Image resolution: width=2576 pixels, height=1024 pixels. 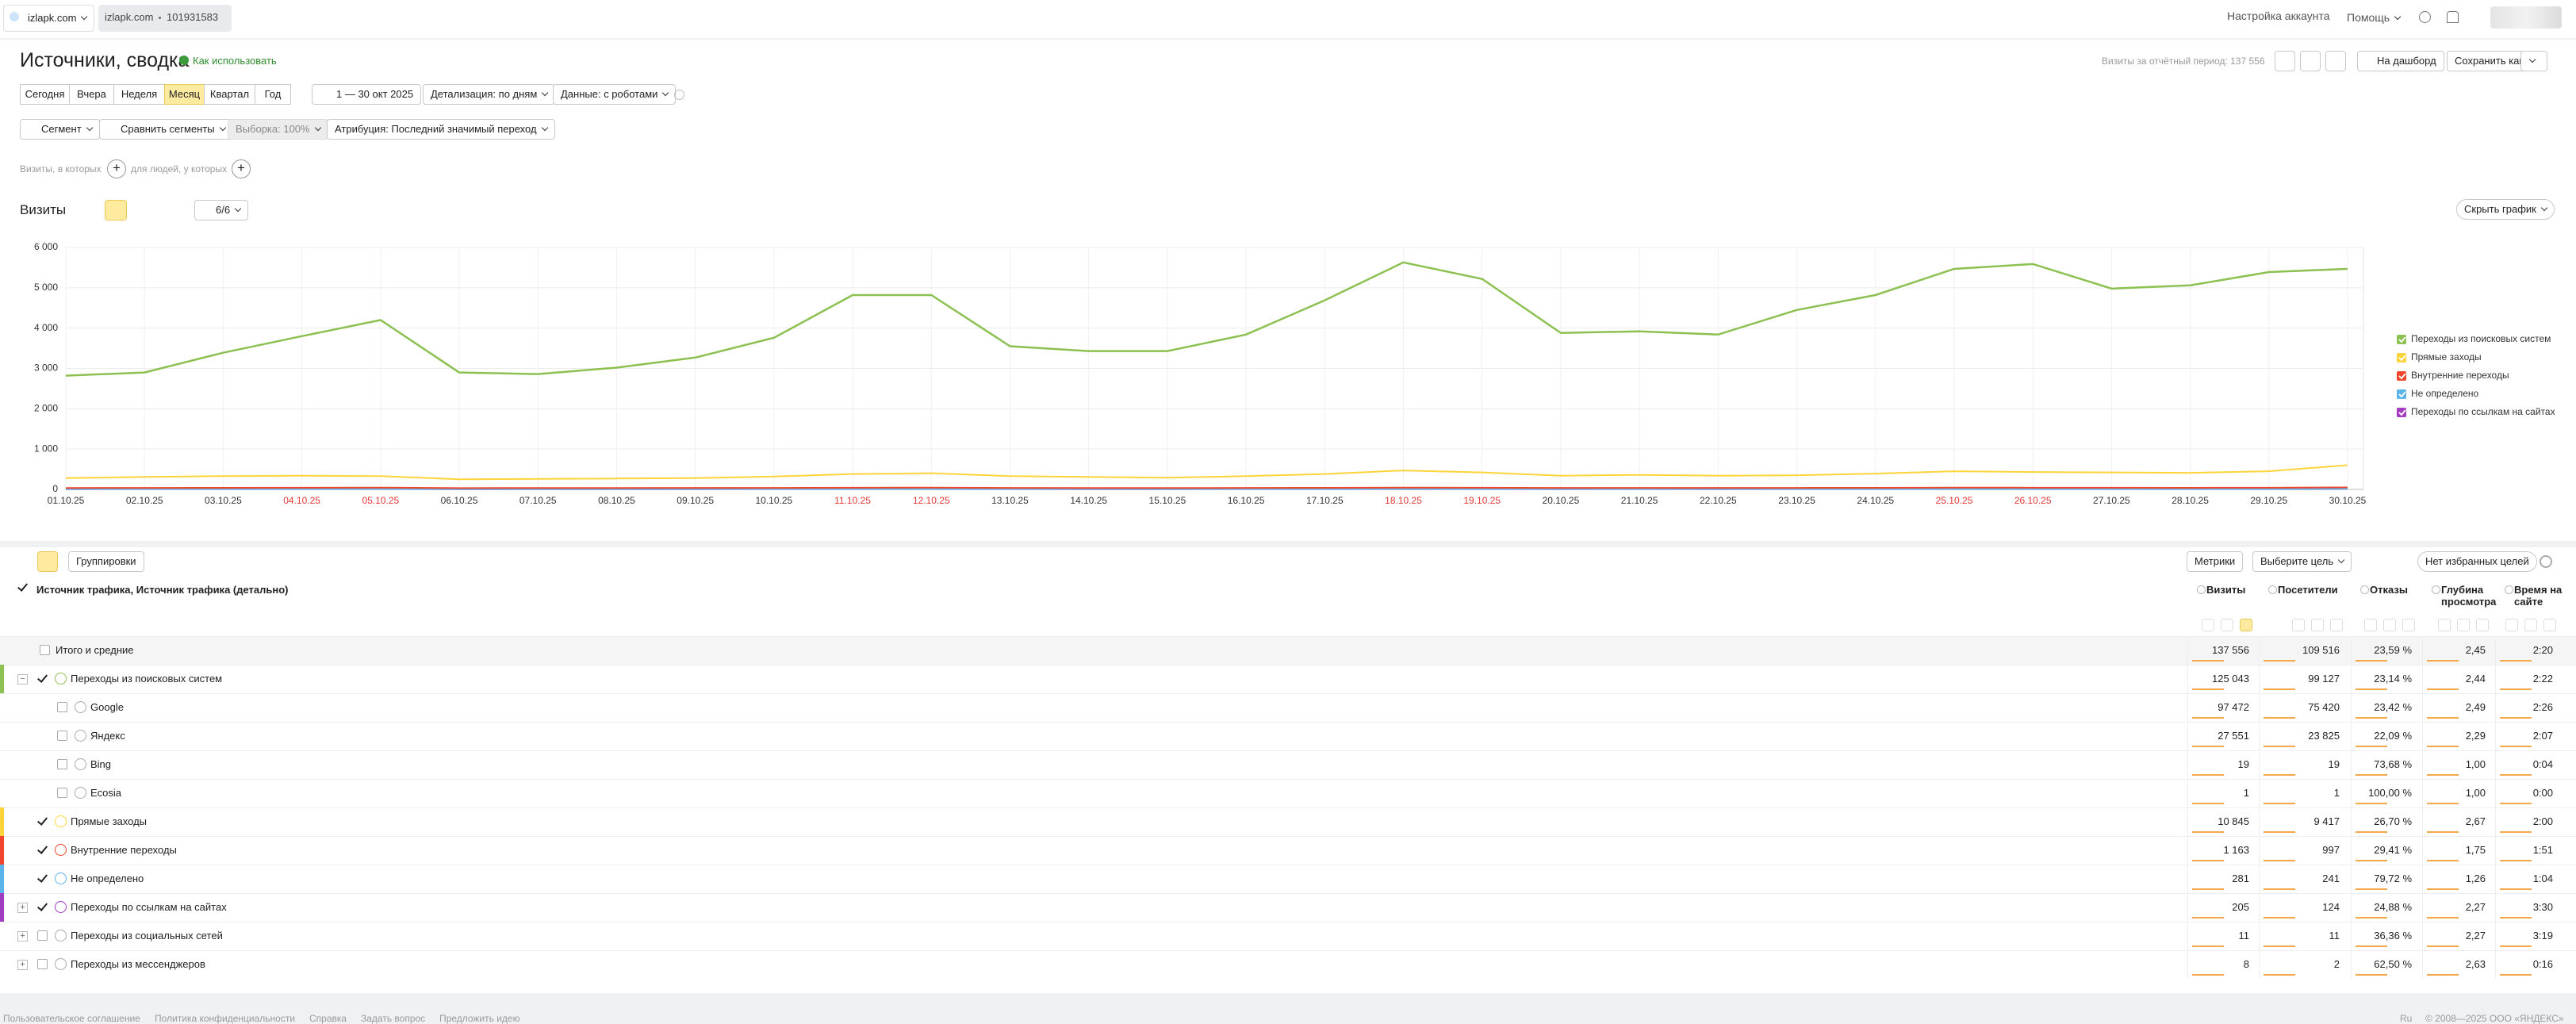 What do you see at coordinates (2, 679) in the screenshot?
I see `row-color-bar` at bounding box center [2, 679].